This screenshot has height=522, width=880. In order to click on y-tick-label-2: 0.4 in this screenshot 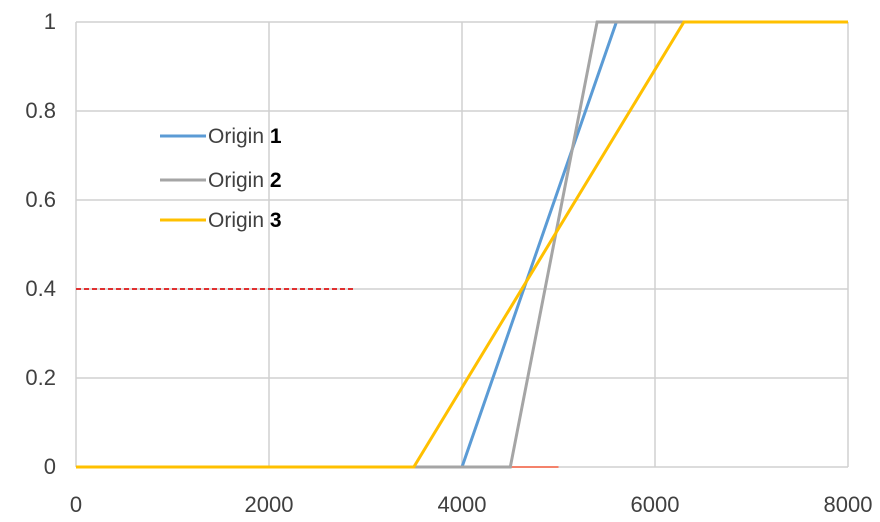, I will do `click(40, 288)`.